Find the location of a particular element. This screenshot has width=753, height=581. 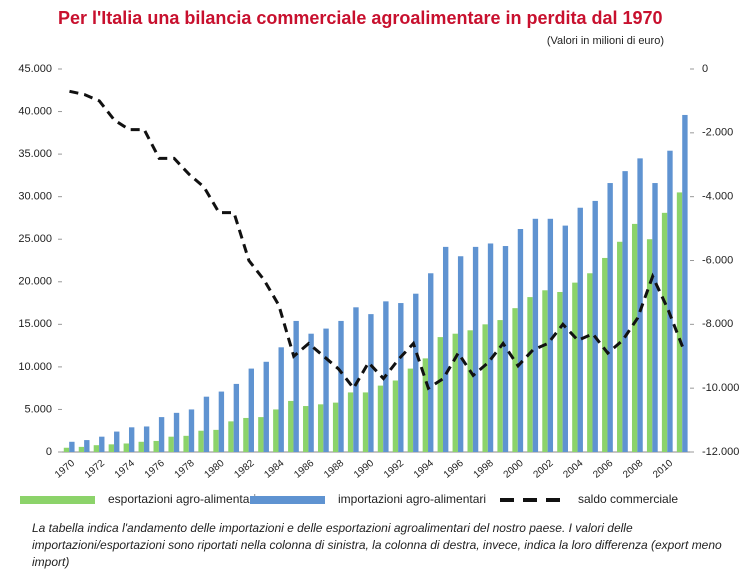

y-tick-label: 15.000 is located at coordinates (35, 324).